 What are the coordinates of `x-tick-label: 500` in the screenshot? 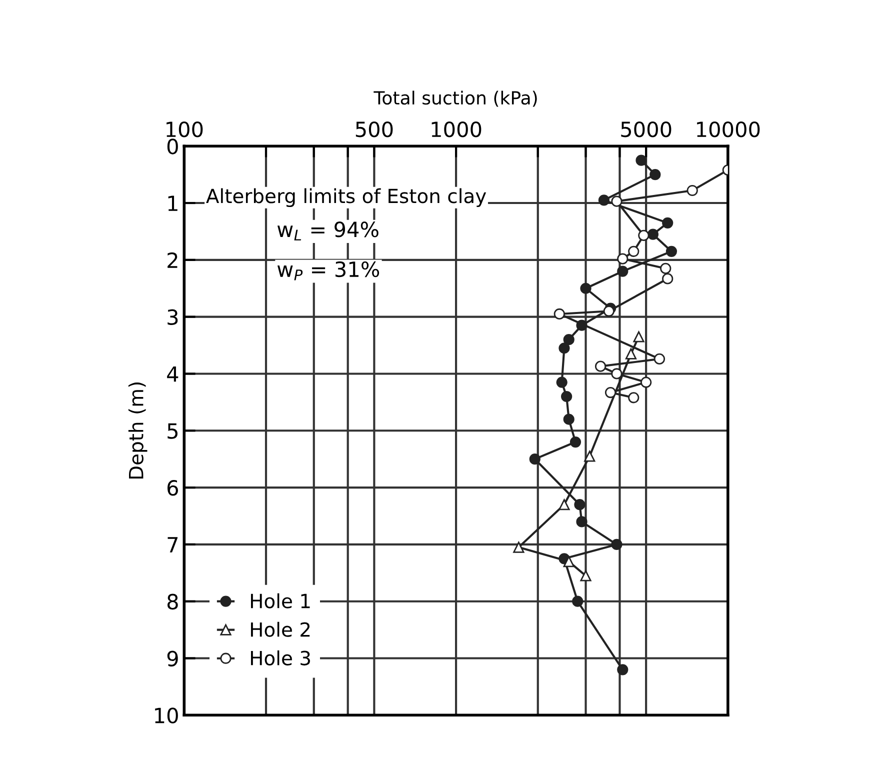 It's located at (374, 129).